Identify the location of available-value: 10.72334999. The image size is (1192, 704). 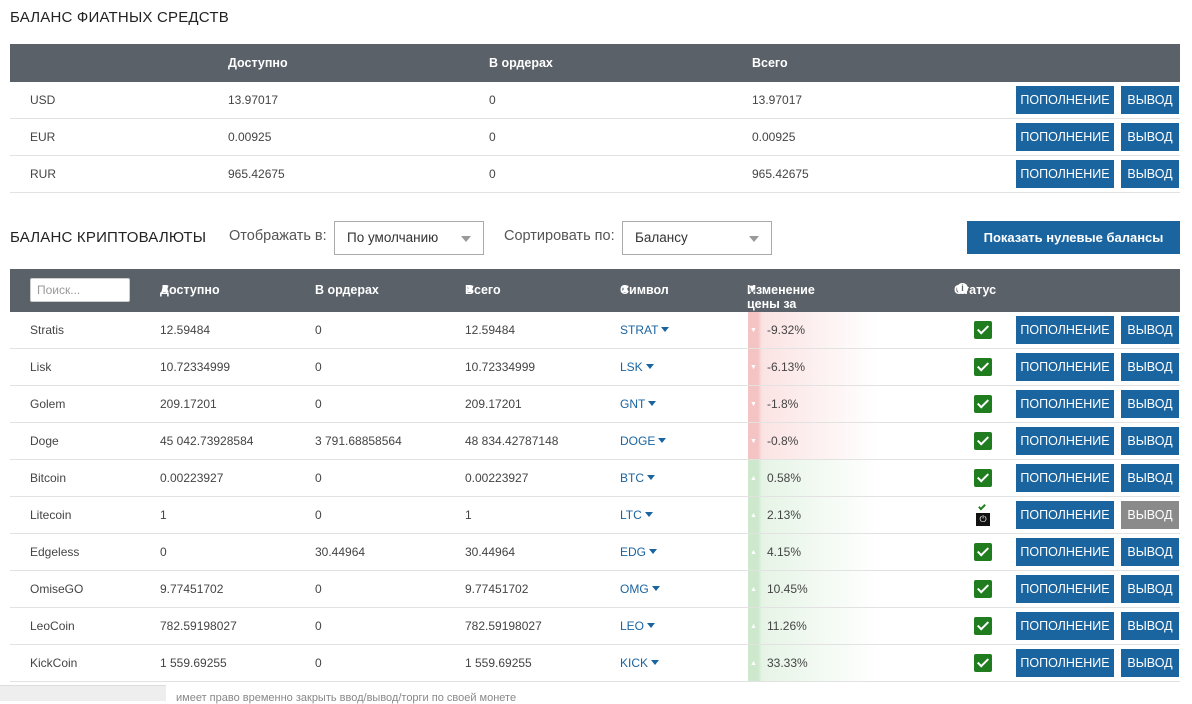
(195, 367).